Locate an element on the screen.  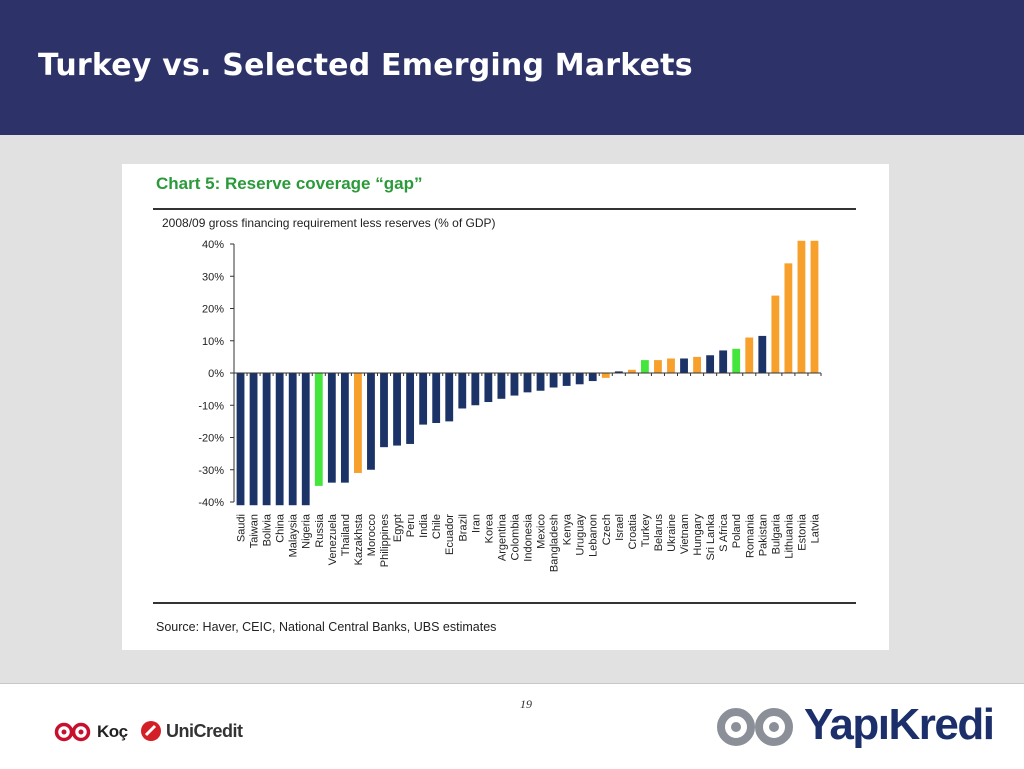
y-tick-label: 0% is located at coordinates (216, 374).